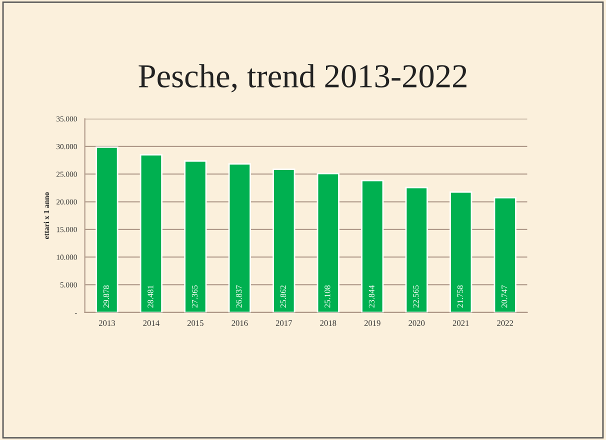 Image resolution: width=606 pixels, height=440 pixels. Describe the element at coordinates (106, 296) in the screenshot. I see `data-label: 29.878` at that location.